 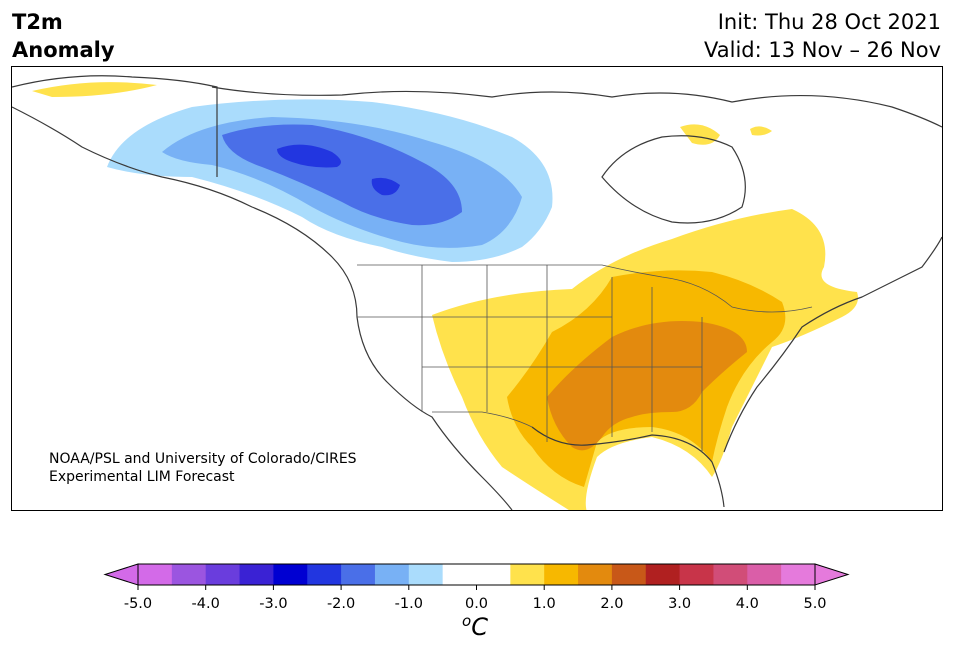 I want to click on unit-letter: C, so click(x=479, y=627).